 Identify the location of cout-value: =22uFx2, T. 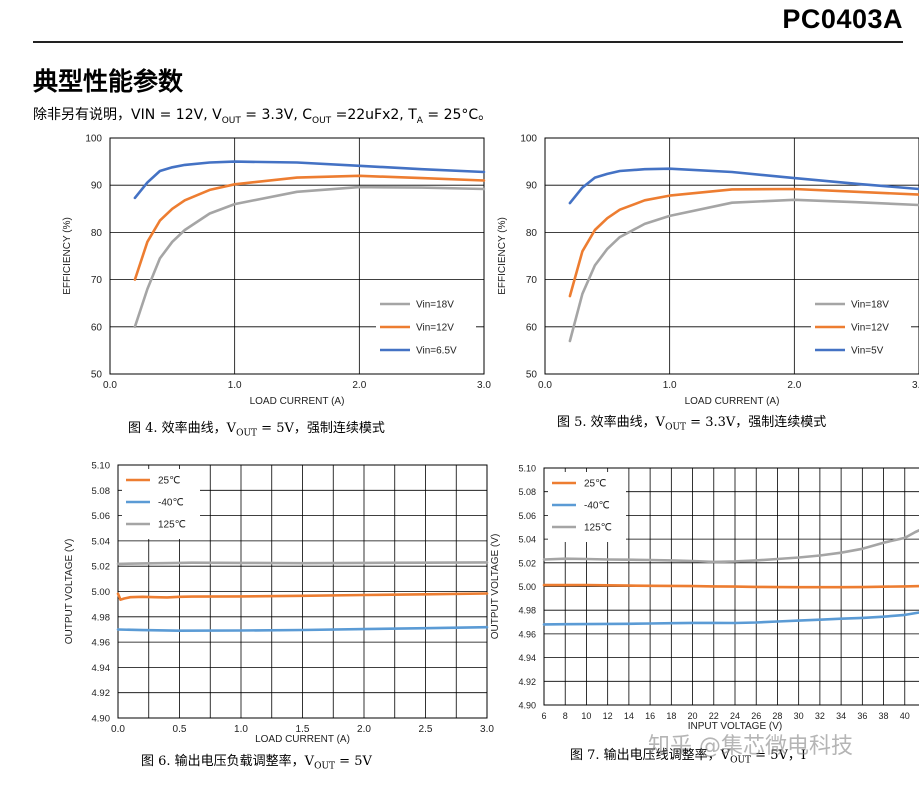
(374, 115).